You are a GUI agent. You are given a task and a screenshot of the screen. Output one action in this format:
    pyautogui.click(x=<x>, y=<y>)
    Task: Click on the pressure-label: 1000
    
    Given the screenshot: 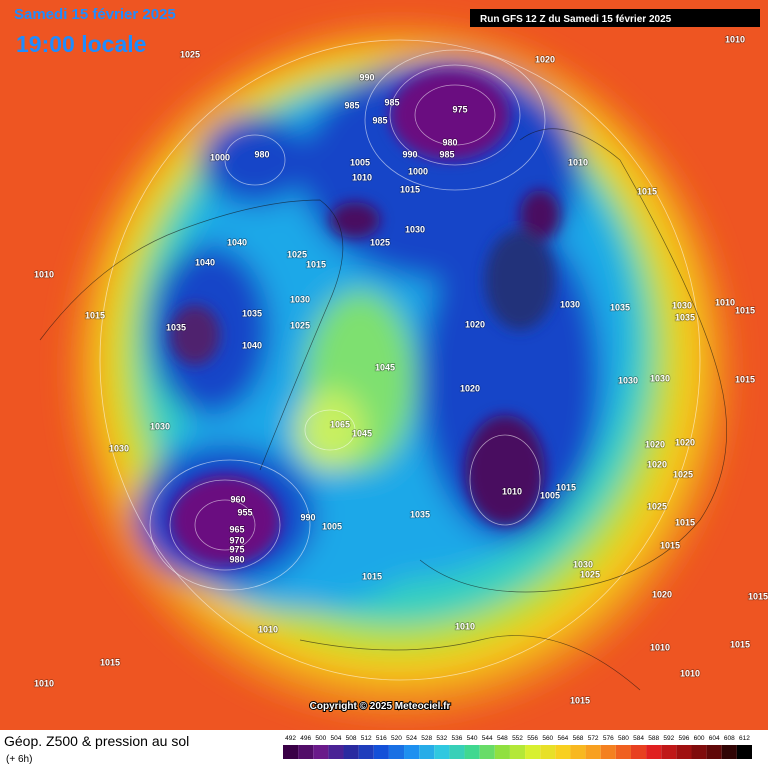 What is the action you would take?
    pyautogui.click(x=220, y=157)
    